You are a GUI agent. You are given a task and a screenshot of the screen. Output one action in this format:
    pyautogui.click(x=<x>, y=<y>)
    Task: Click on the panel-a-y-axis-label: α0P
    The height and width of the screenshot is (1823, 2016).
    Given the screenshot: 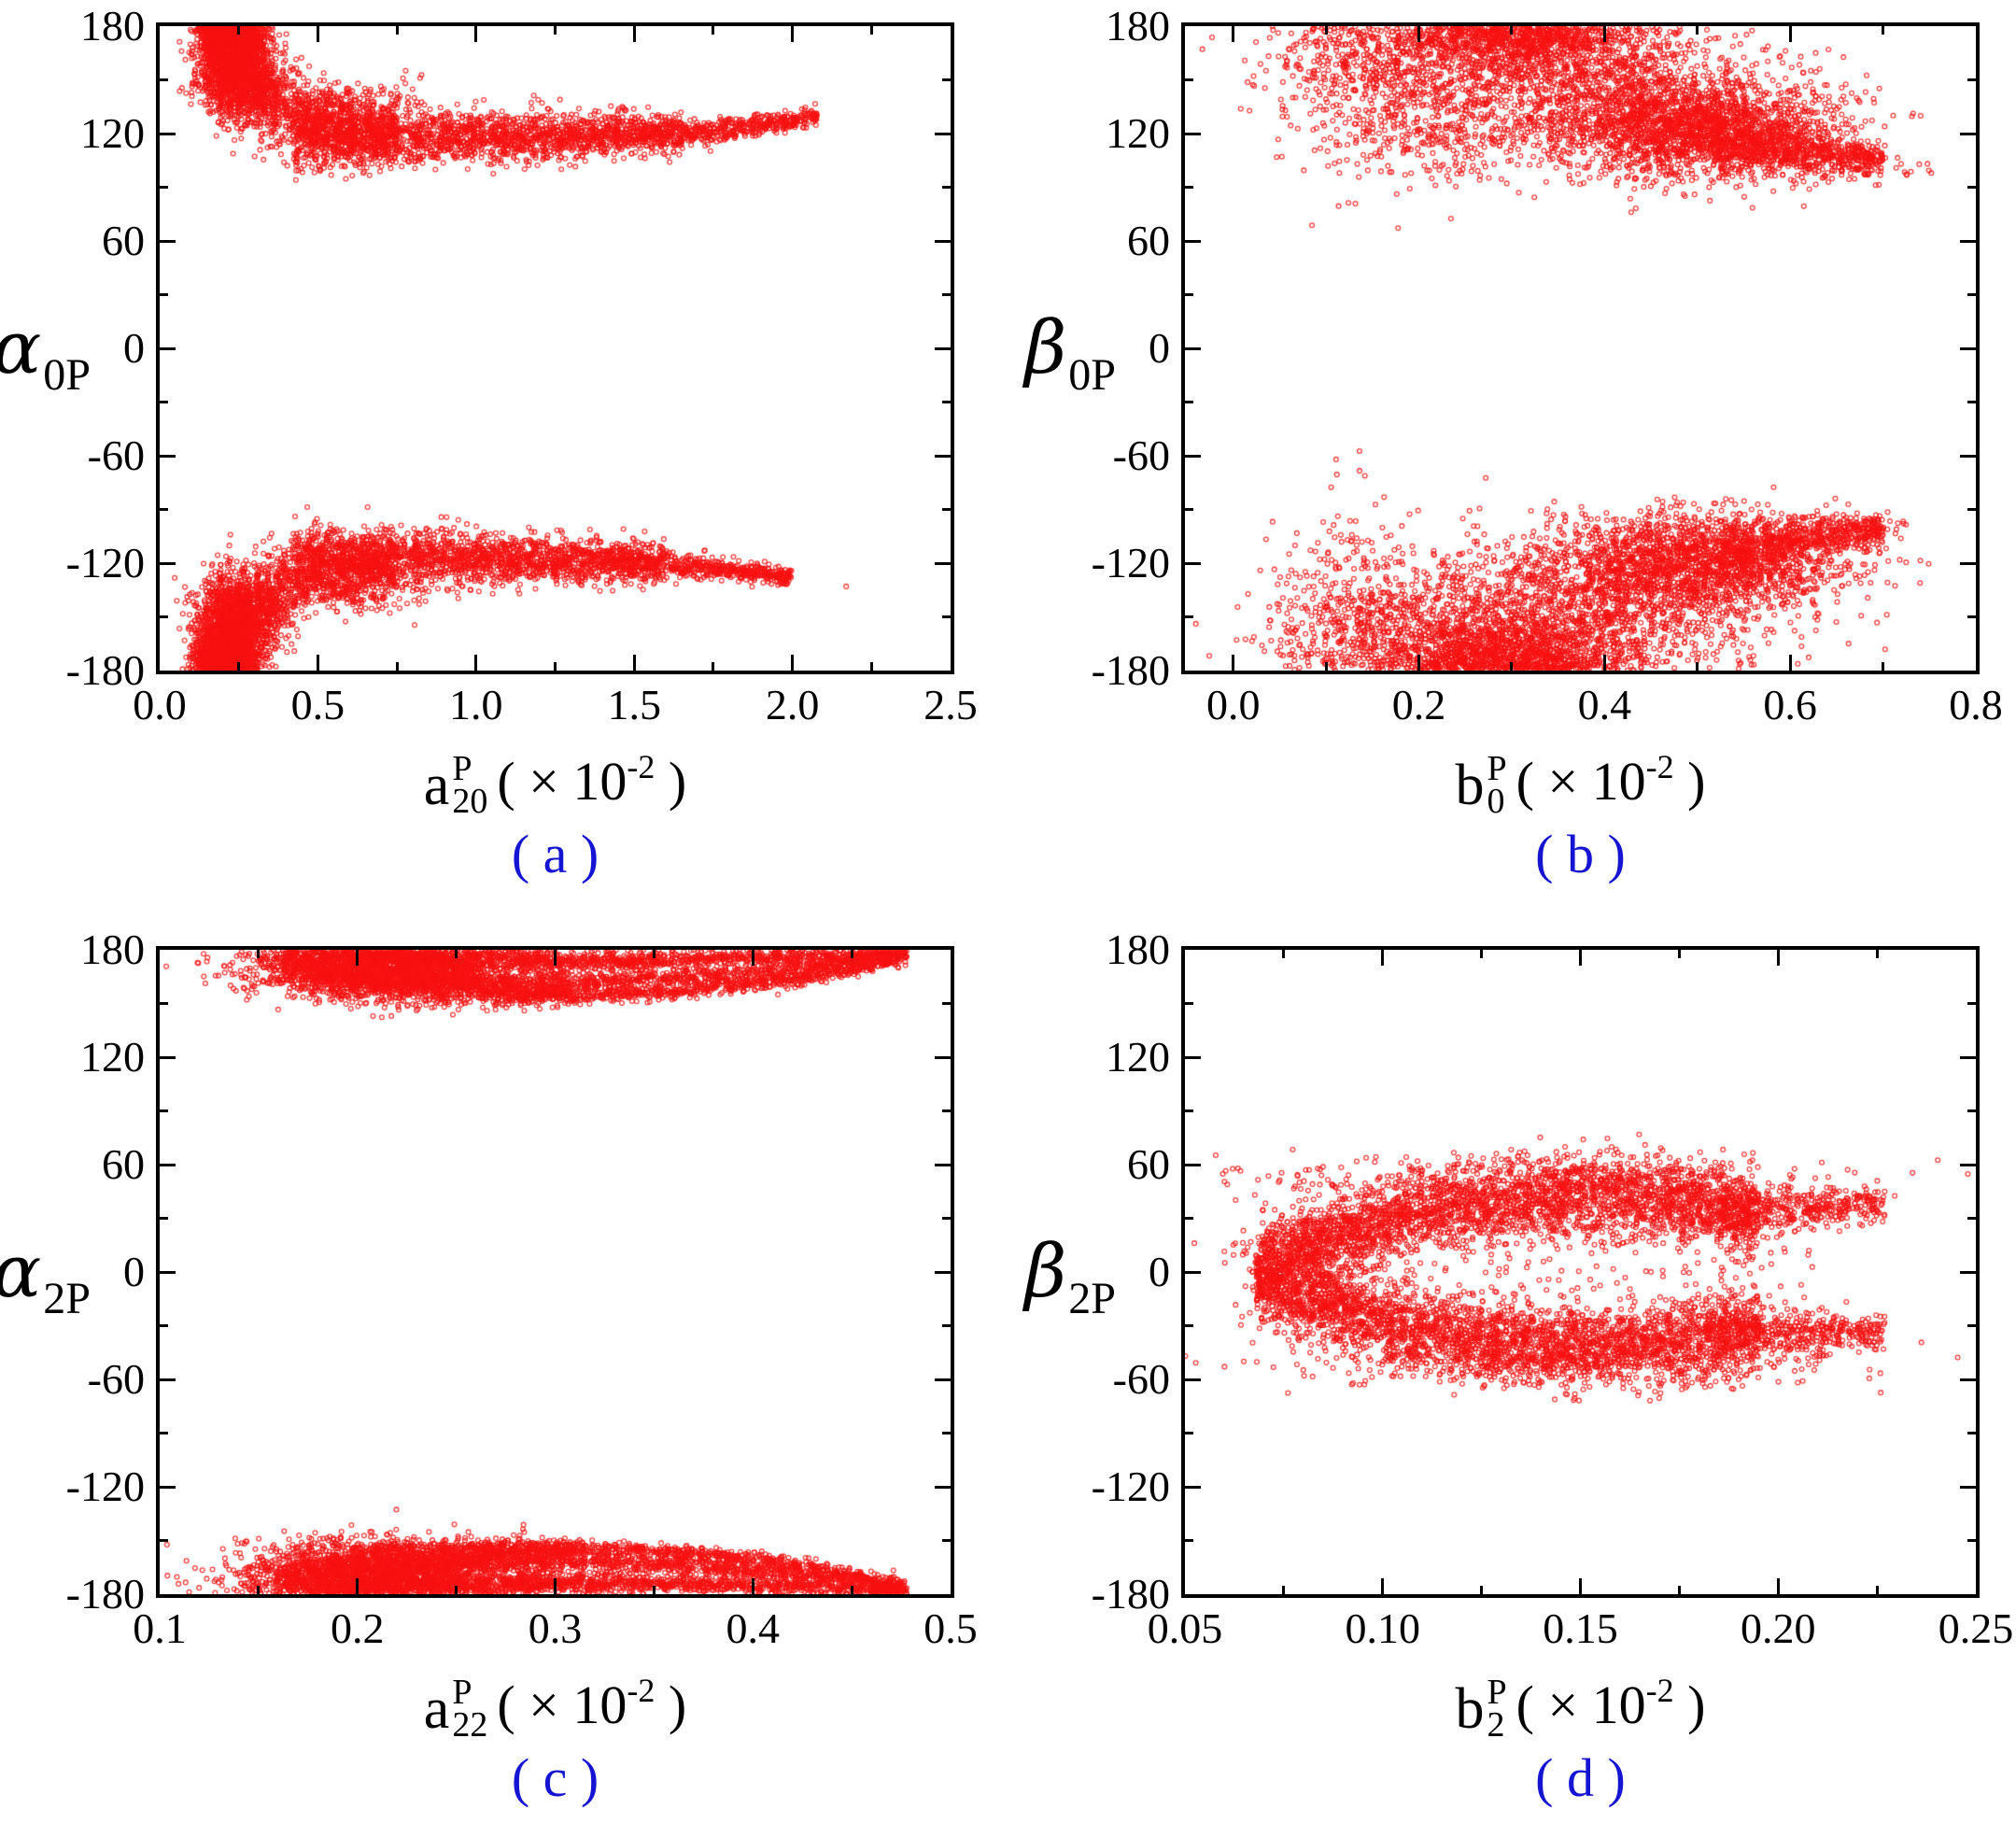 What is the action you would take?
    pyautogui.click(x=45, y=355)
    